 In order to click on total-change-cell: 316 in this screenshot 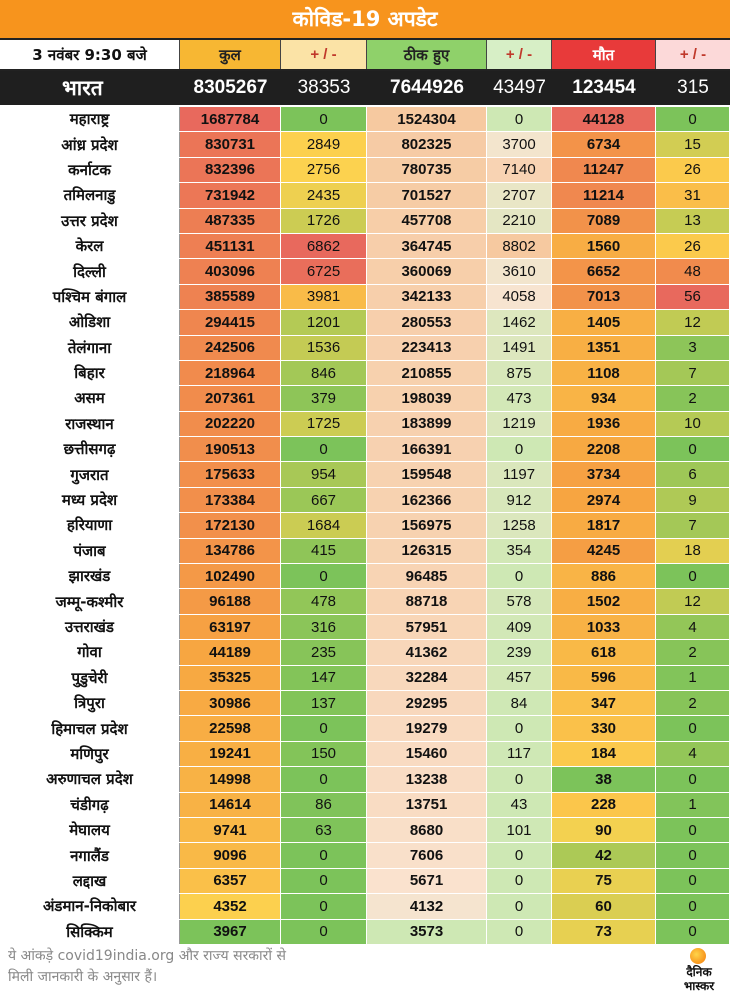, I will do `click(324, 627)`.